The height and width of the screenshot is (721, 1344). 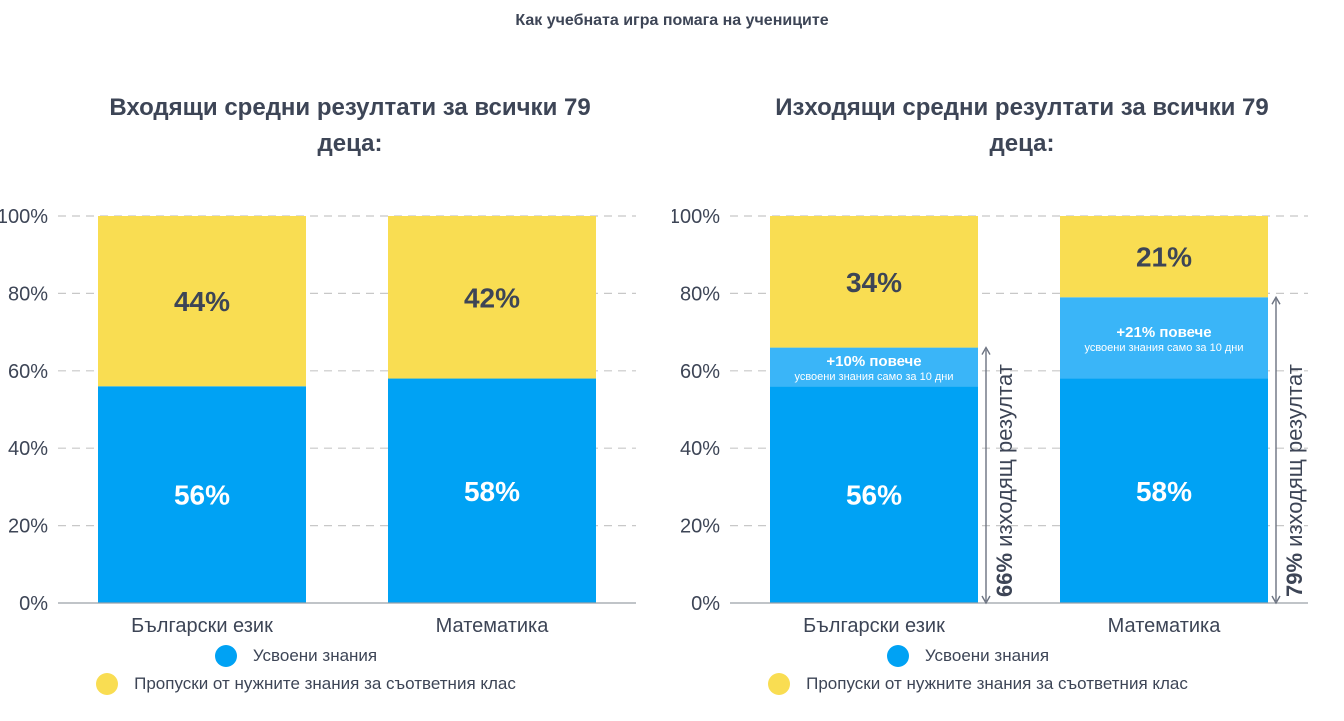 I want to click on annotation-value: 66%, so click(x=1004, y=575).